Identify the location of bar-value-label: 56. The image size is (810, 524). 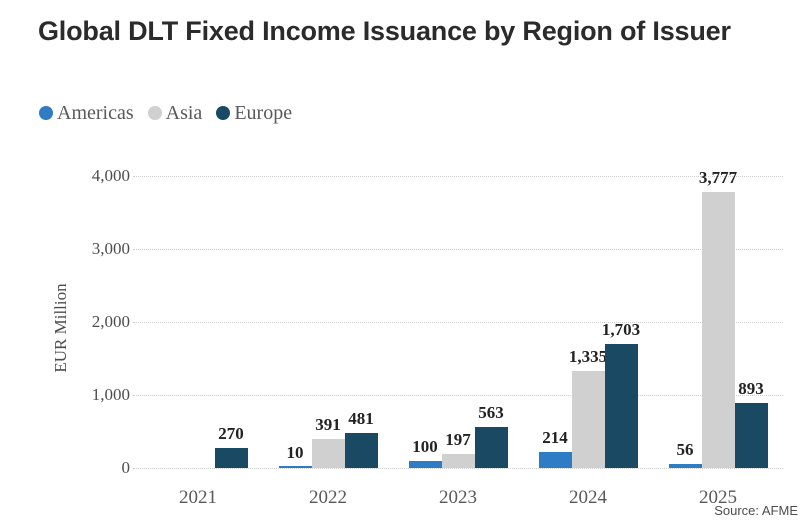
(685, 449).